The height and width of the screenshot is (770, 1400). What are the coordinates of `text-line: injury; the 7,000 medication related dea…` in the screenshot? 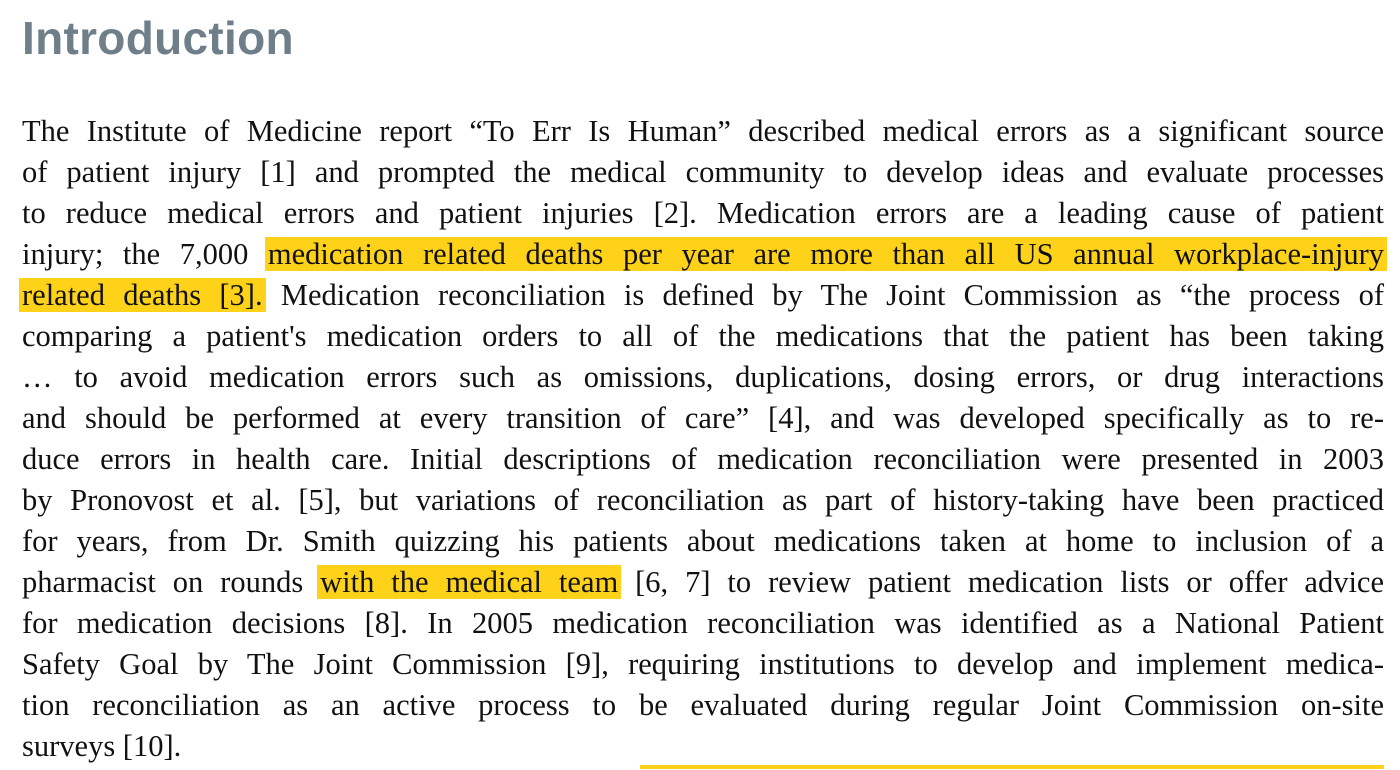 It's located at (705, 254).